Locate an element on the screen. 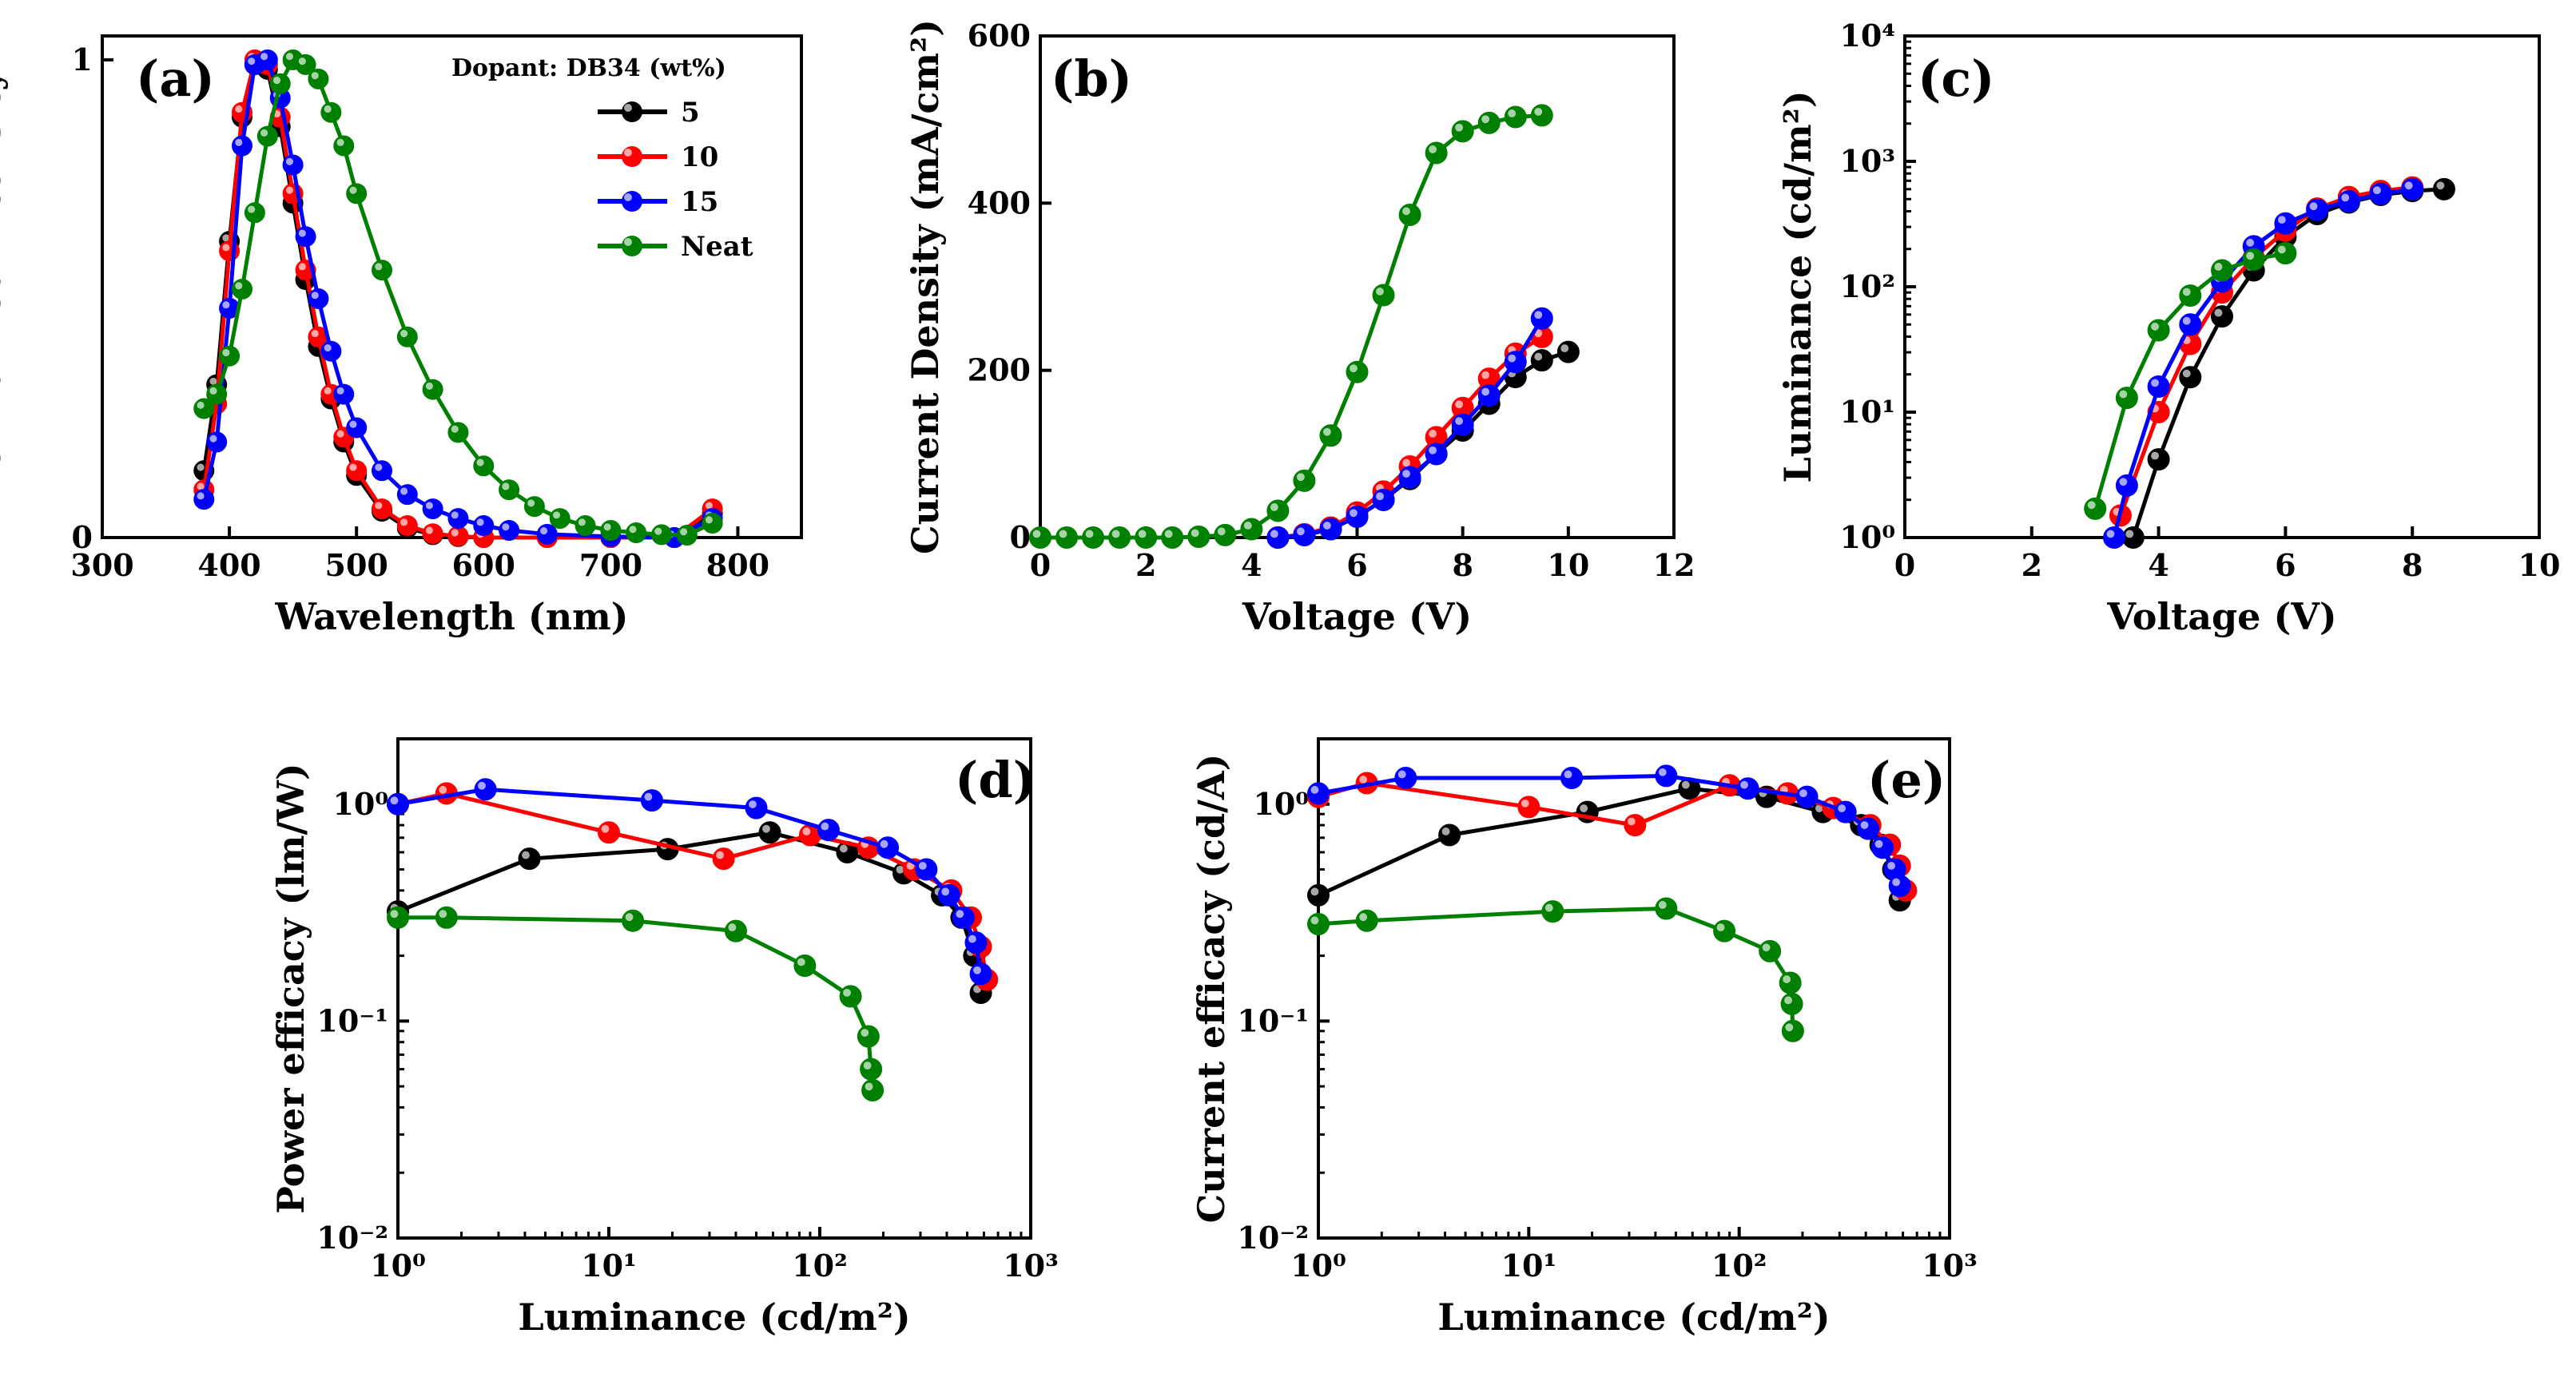 The height and width of the screenshot is (1377, 2576). x-tick-label: 4 is located at coordinates (1251, 565).